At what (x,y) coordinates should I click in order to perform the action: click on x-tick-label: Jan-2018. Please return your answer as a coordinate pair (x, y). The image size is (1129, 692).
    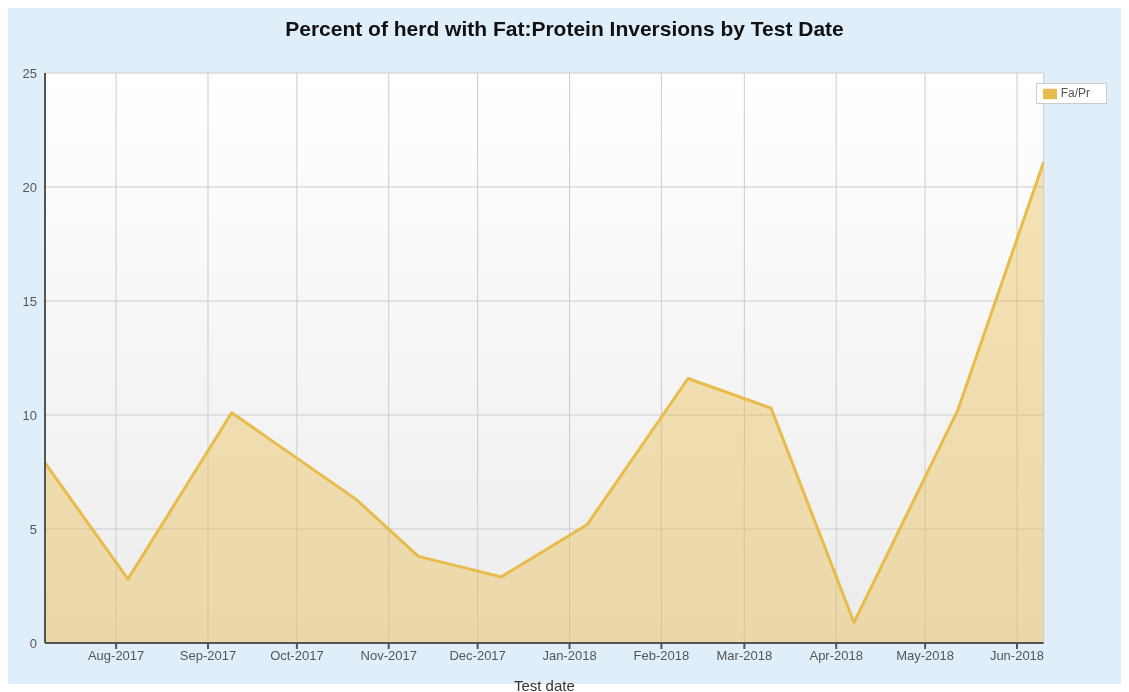
    Looking at the image, I should click on (569, 656).